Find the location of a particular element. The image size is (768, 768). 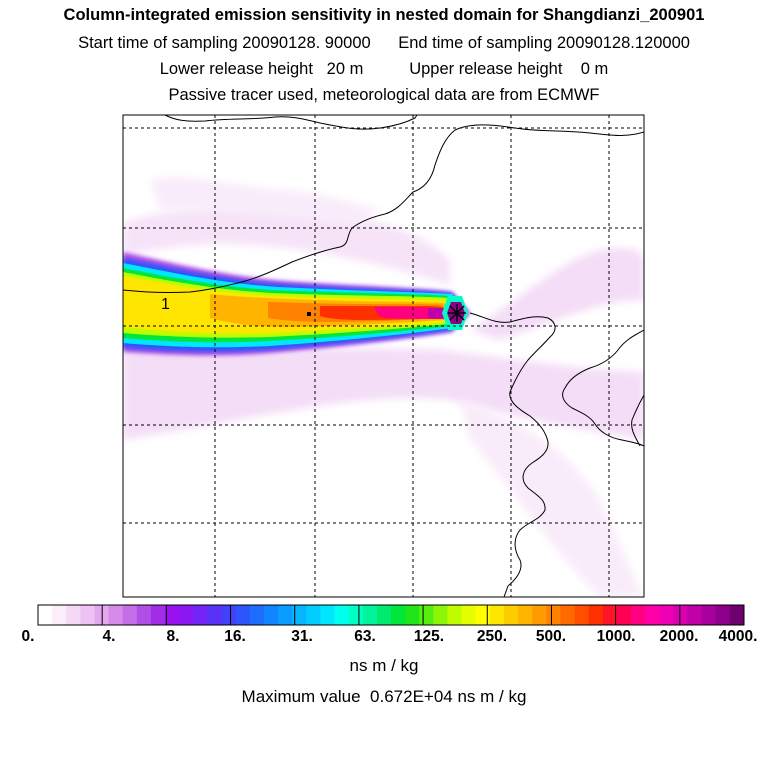

coastline-east-korea is located at coordinates (637, 420).